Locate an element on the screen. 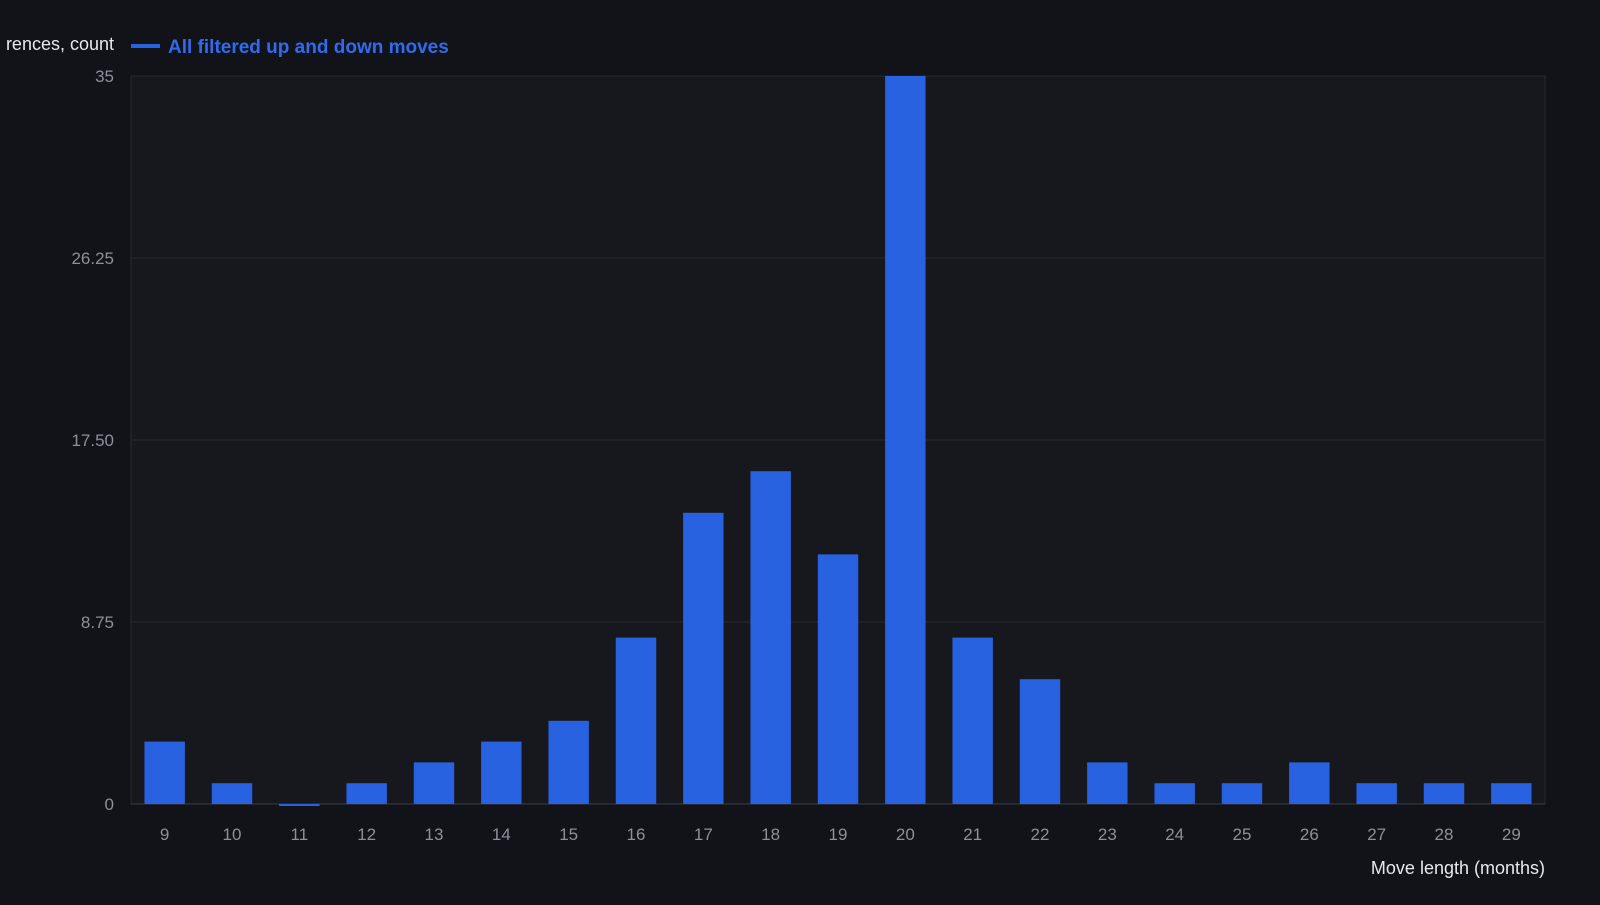 The image size is (1600, 905). y-tick-label: 0 is located at coordinates (109, 804).